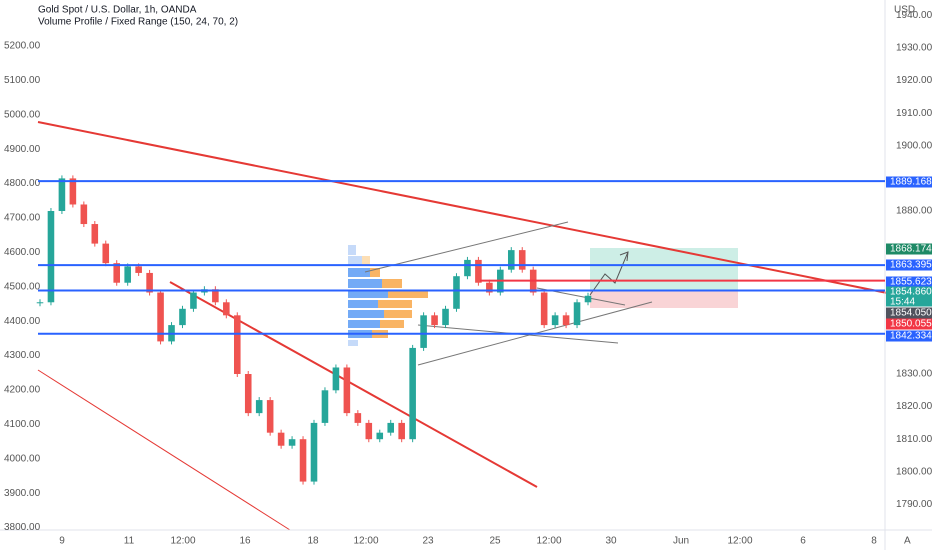 The image size is (932, 555). I want to click on time-axis-label: 8, so click(874, 541).